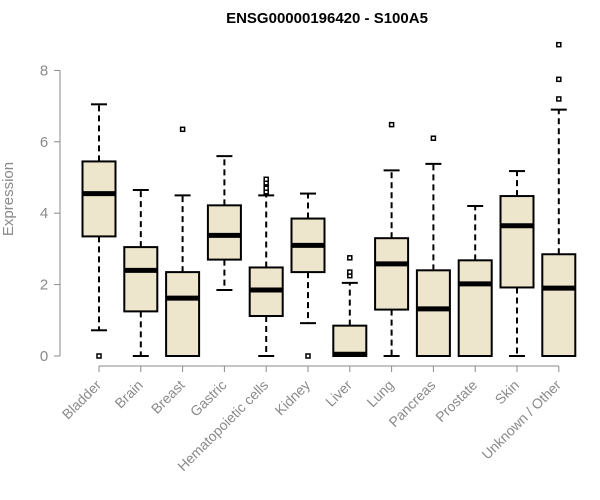 The height and width of the screenshot is (500, 600). I want to click on y-tick-label: 6, so click(44, 142).